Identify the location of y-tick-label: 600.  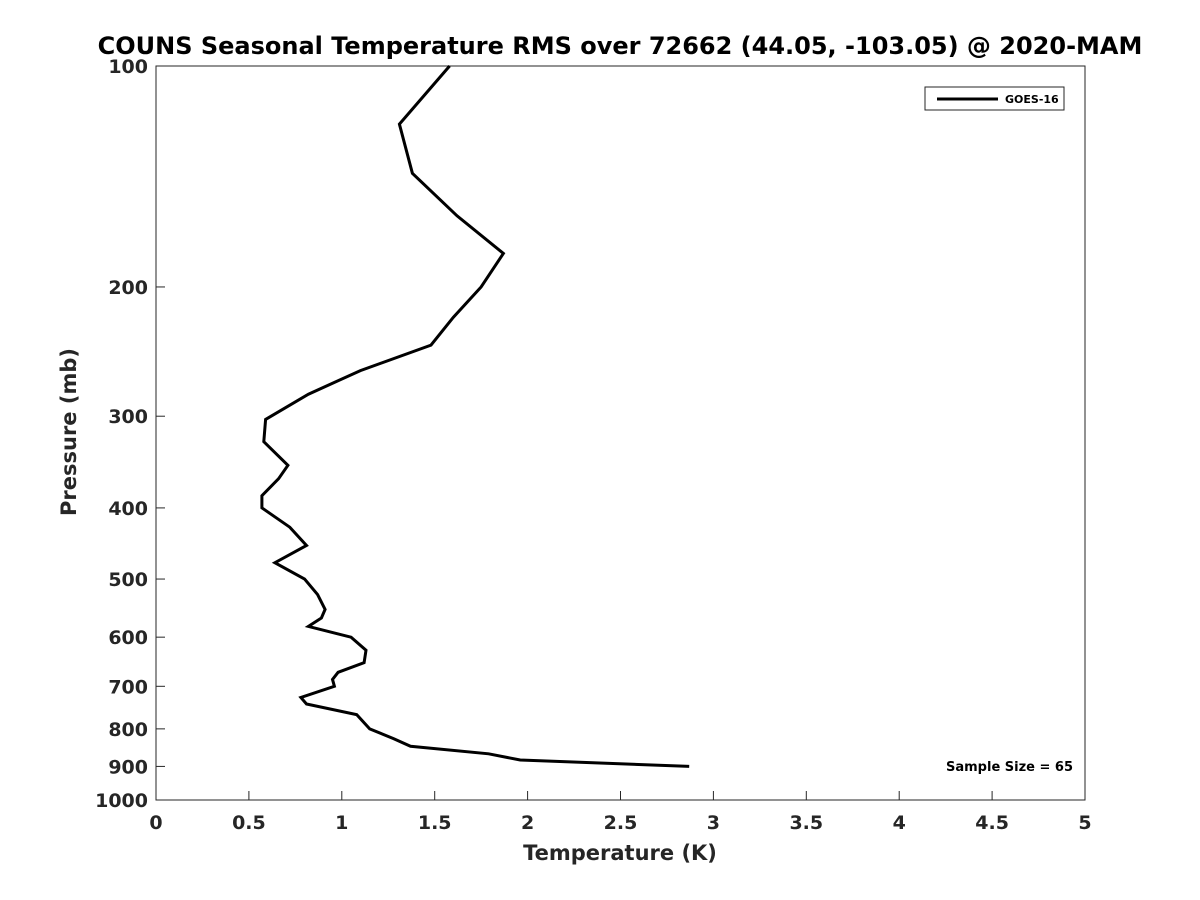
(128, 638).